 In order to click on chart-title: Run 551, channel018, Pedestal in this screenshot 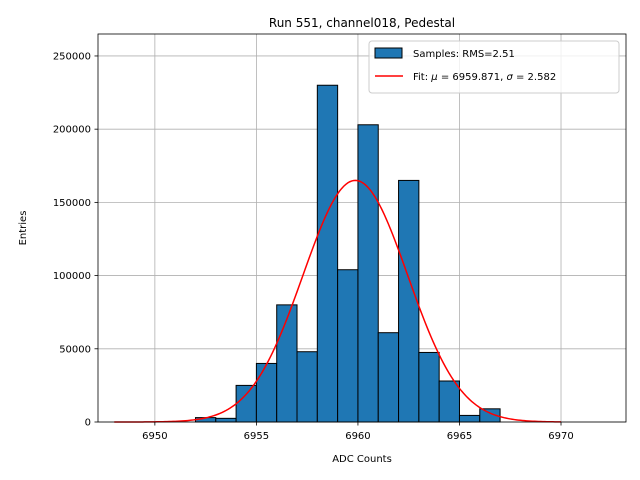, I will do `click(362, 23)`.